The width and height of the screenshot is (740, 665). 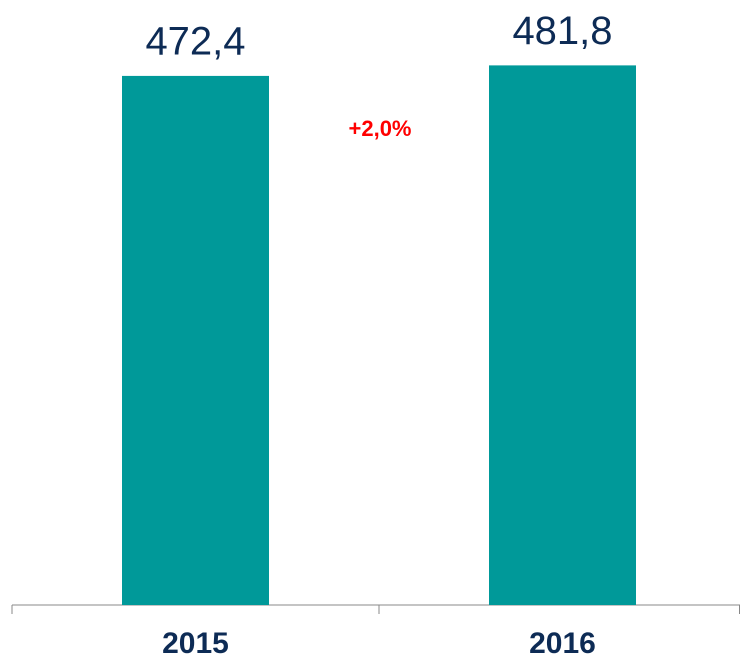 What do you see at coordinates (380, 128) in the screenshot?
I see `annotation: +2,0%` at bounding box center [380, 128].